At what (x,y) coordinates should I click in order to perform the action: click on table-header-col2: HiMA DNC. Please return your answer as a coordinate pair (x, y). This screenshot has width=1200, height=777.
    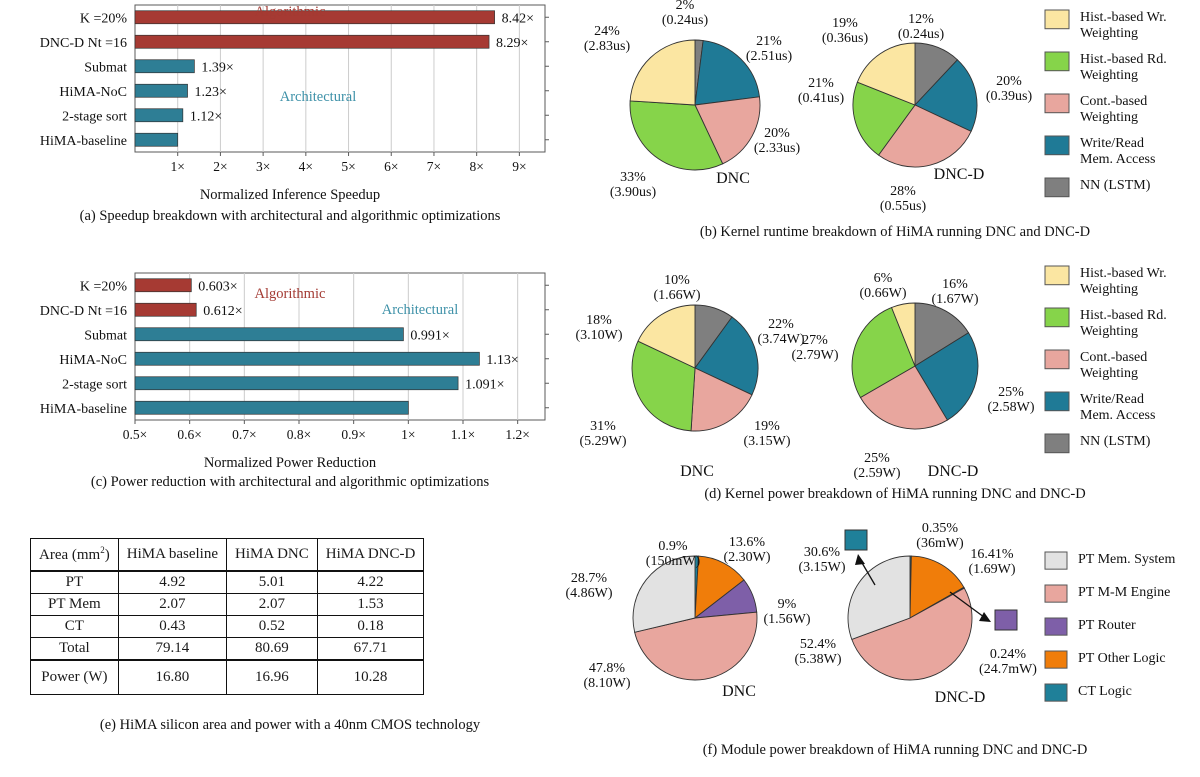
    Looking at the image, I should click on (271, 555).